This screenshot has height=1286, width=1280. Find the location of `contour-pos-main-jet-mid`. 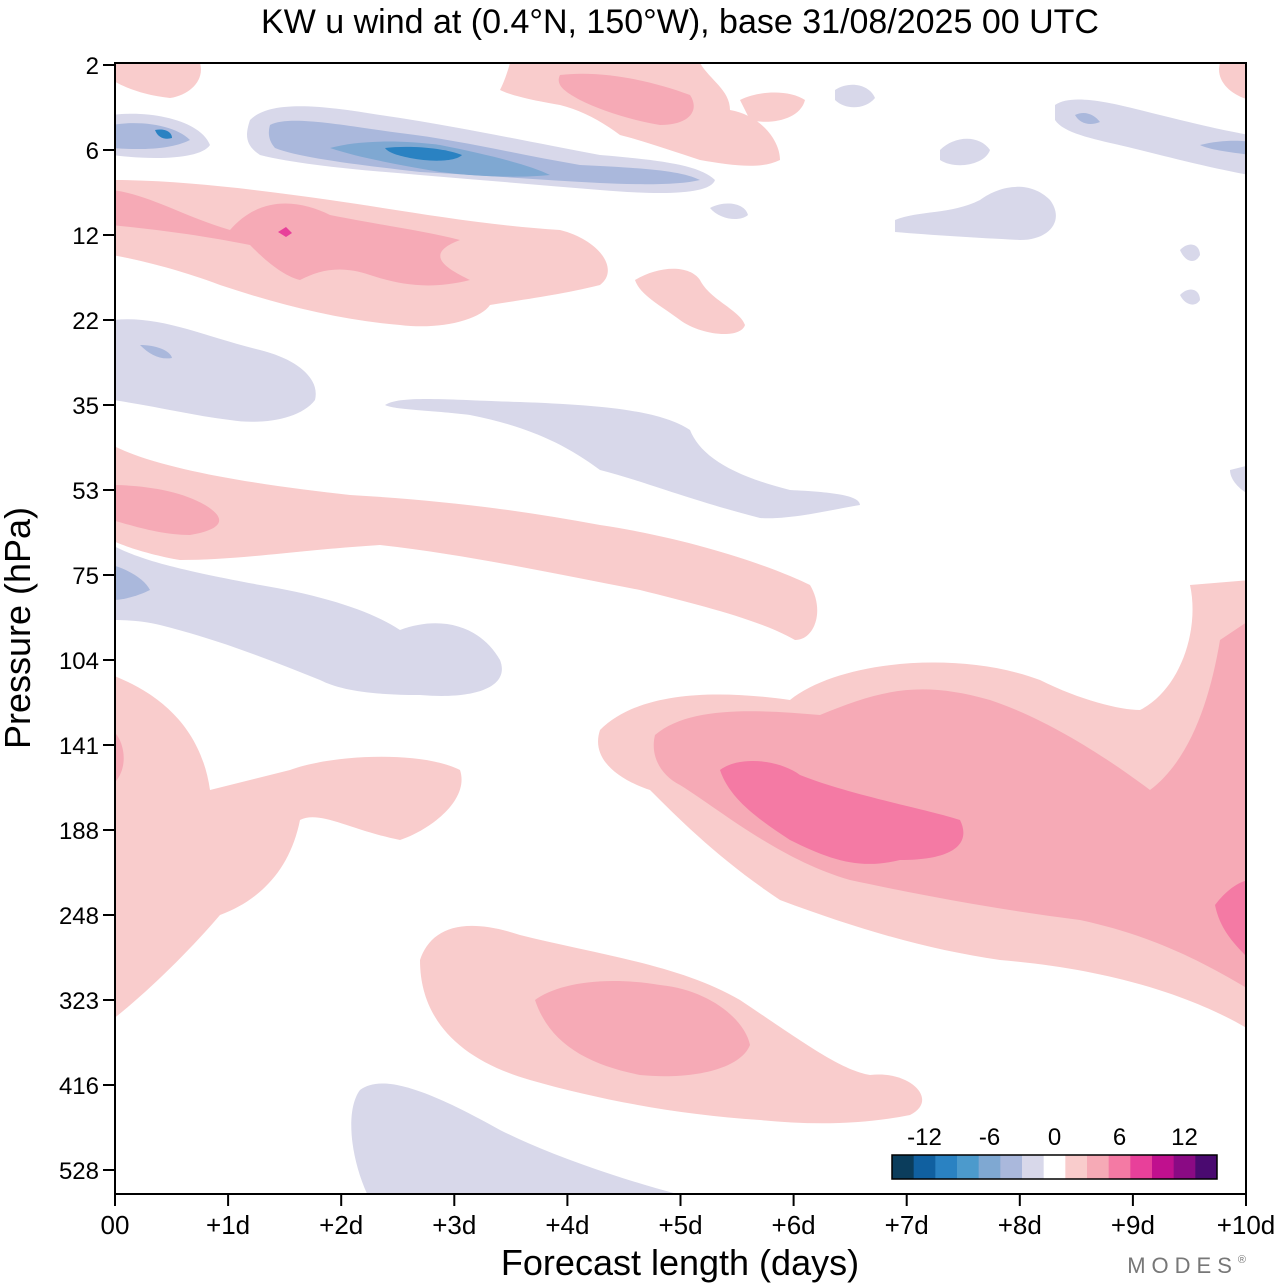

contour-pos-main-jet-mid is located at coordinates (949, 805).